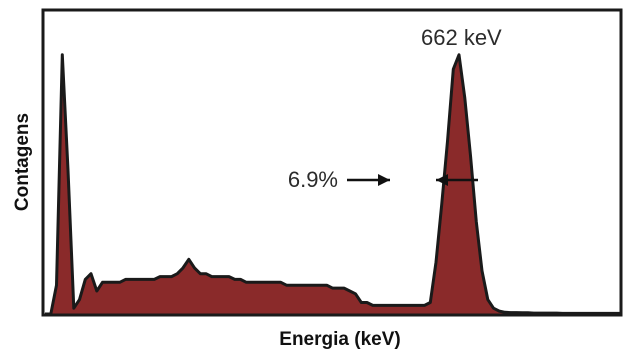  Describe the element at coordinates (22, 162) in the screenshot. I see `y-axis-label: Contagens` at that location.